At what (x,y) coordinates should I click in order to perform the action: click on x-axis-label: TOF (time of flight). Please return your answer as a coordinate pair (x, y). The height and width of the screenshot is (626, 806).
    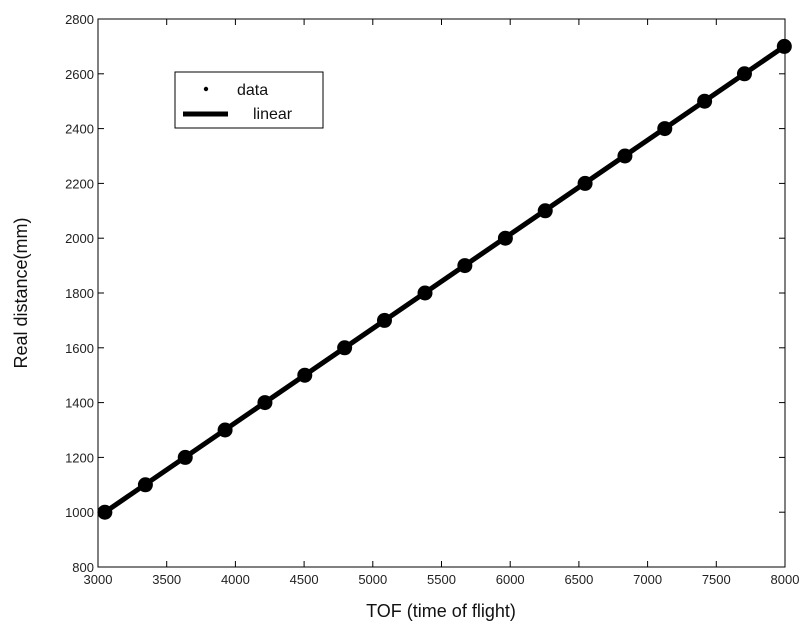
    Looking at the image, I should click on (441, 611).